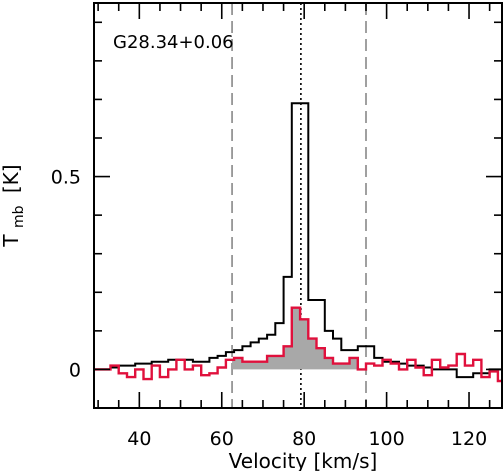 This screenshot has height=471, width=504. What do you see at coordinates (19, 216) in the screenshot?
I see `y-axis-title-sub: mb` at bounding box center [19, 216].